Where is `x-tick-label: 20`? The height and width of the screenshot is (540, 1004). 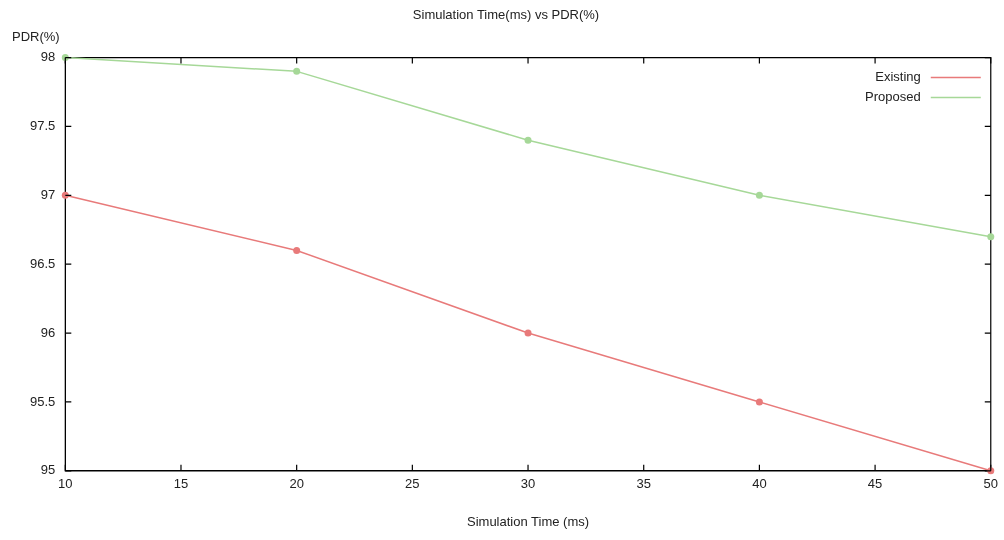 x-tick-label: 20 is located at coordinates (296, 484).